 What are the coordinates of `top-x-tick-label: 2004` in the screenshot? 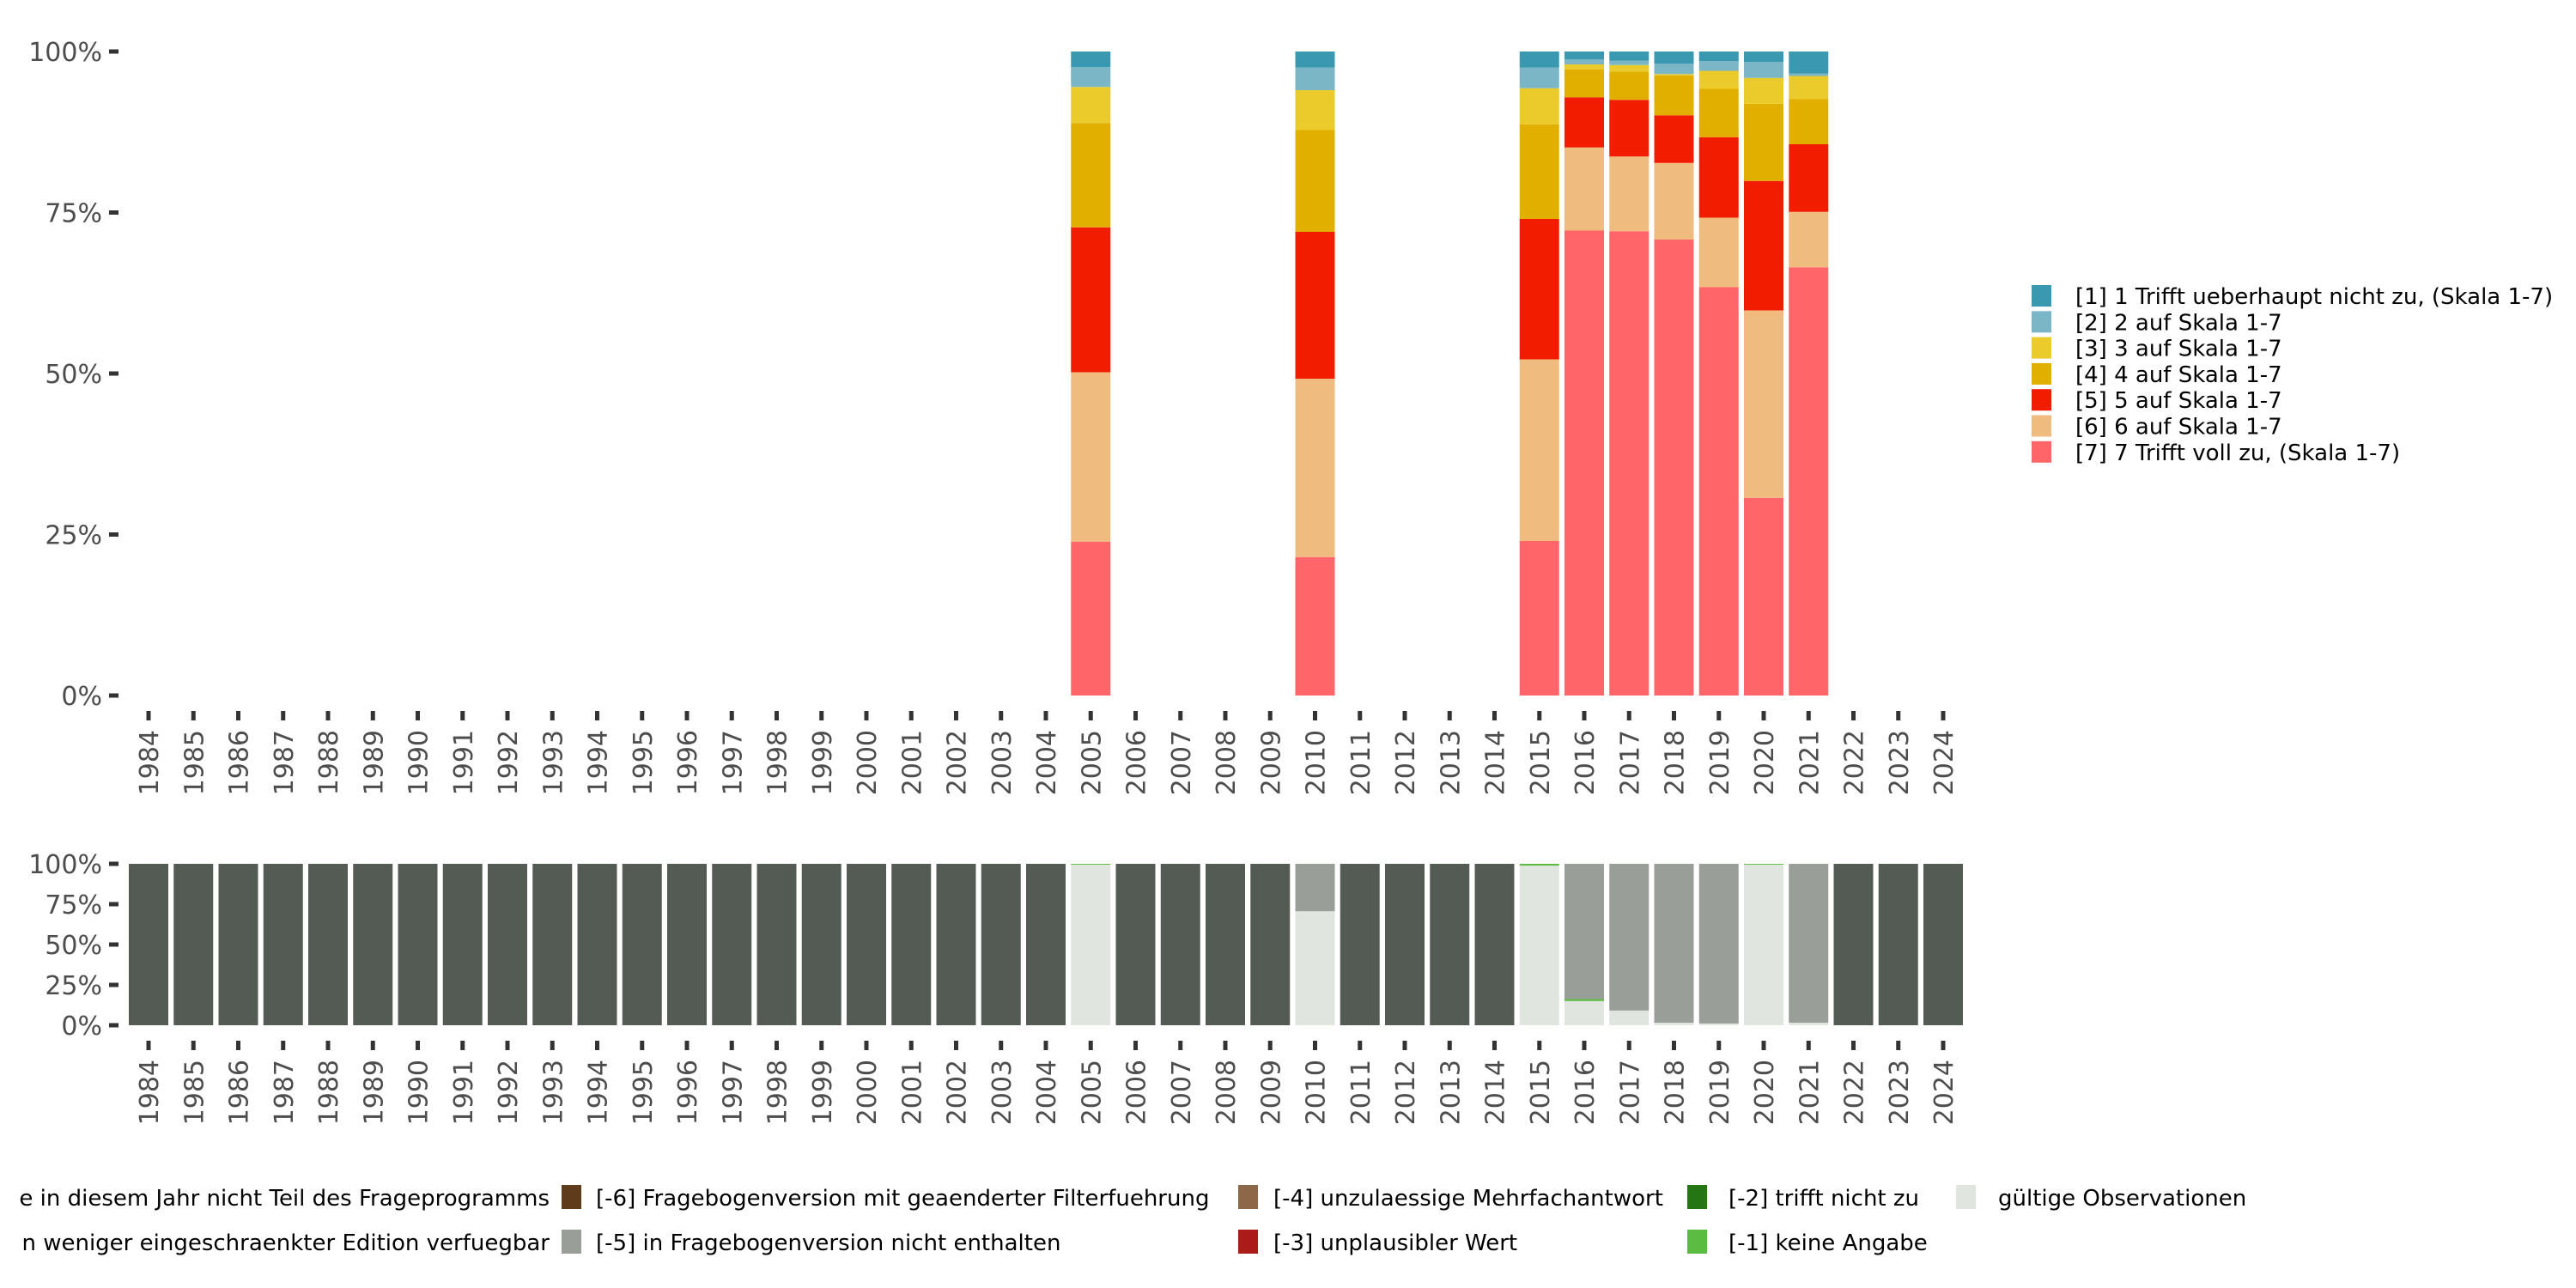 It's located at (1047, 762).